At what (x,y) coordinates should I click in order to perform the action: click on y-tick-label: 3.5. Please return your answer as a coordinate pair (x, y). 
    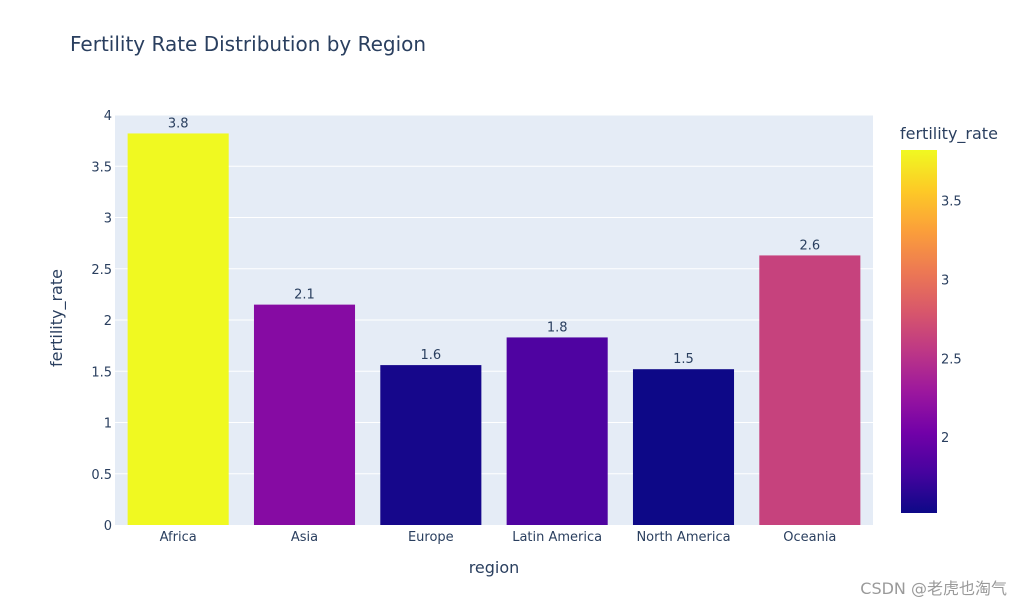
    Looking at the image, I should click on (101, 167).